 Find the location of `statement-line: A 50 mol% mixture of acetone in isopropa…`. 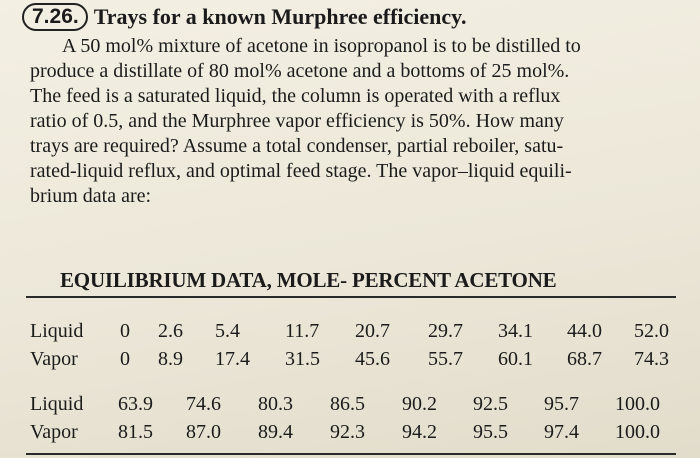

statement-line: A 50 mol% mixture of acetone in isopropa… is located at coordinates (321, 46).